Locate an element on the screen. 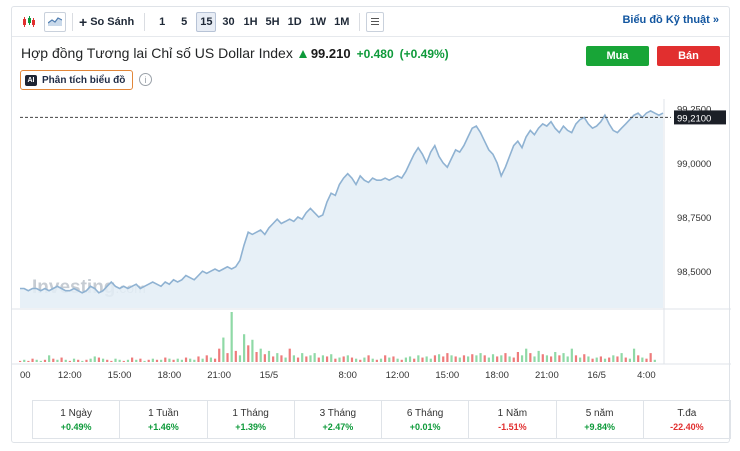  performance-cell: T.đa -22.40% is located at coordinates (687, 419).